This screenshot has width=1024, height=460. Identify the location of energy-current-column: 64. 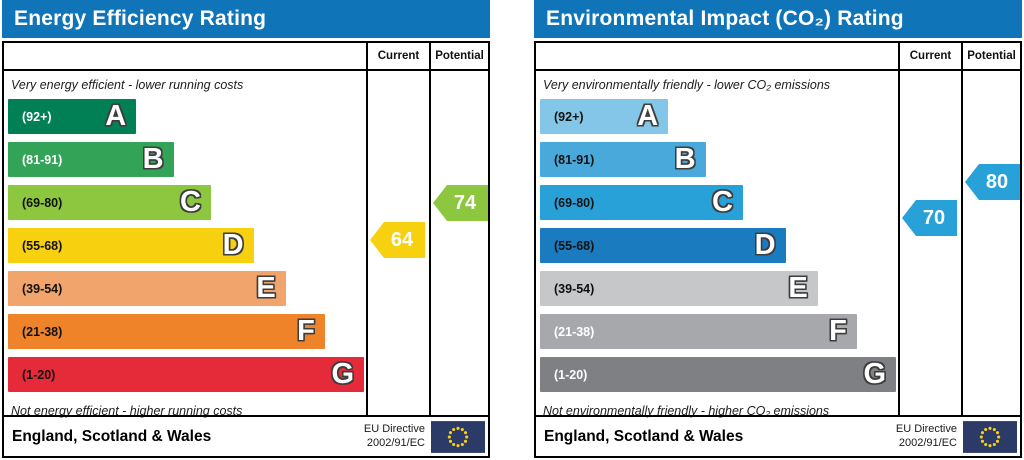
(397, 243).